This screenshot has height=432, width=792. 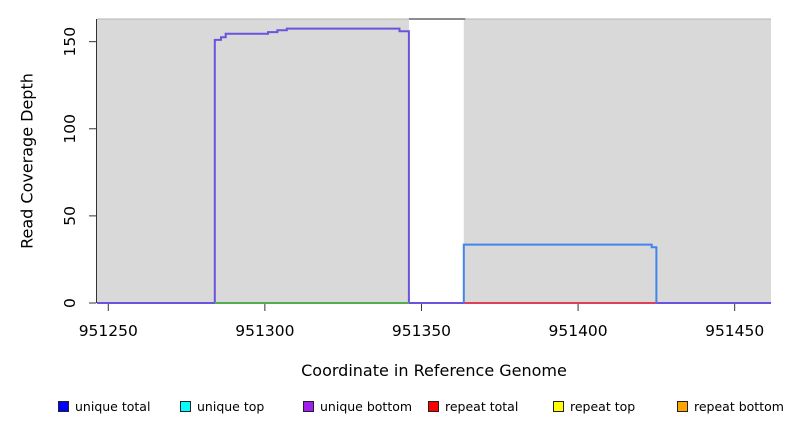 What do you see at coordinates (70, 303) in the screenshot?
I see `y-tick-label: 0` at bounding box center [70, 303].